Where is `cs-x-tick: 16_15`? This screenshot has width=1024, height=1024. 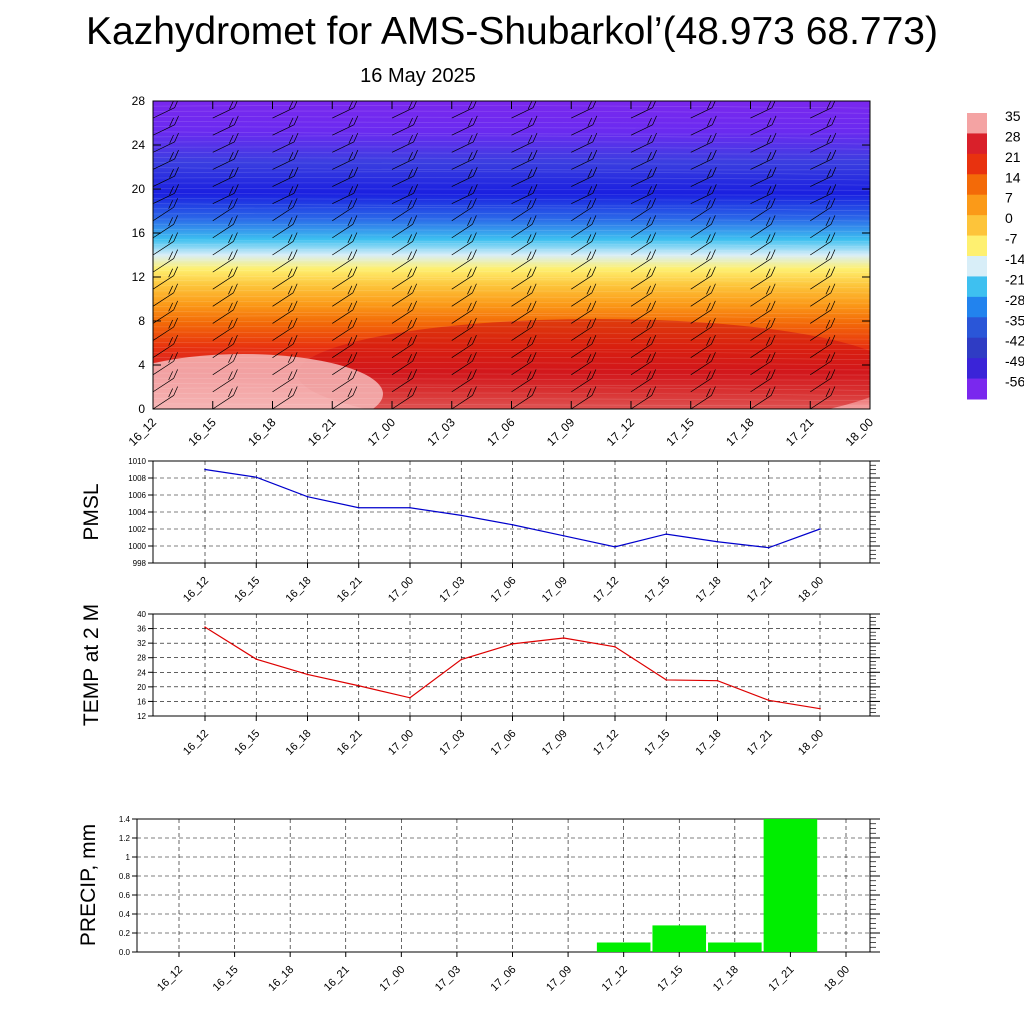 cs-x-tick: 16_15 is located at coordinates (202, 432).